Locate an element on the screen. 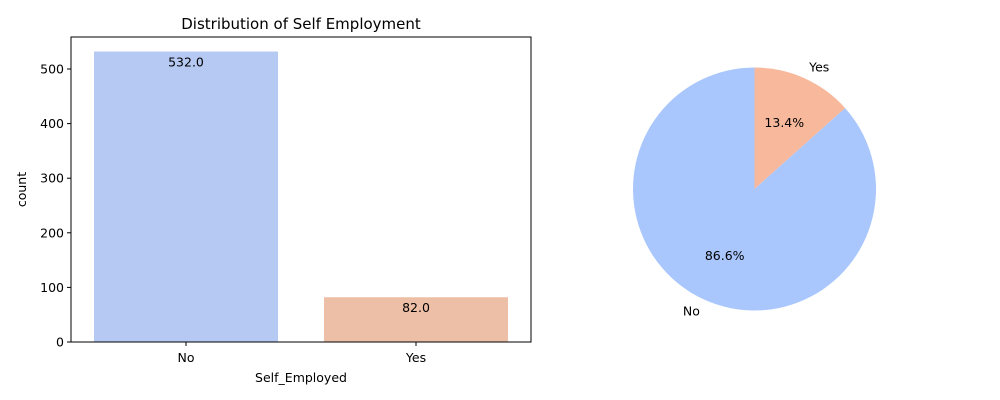 The image size is (1000, 400). bar-no is located at coordinates (186, 197).